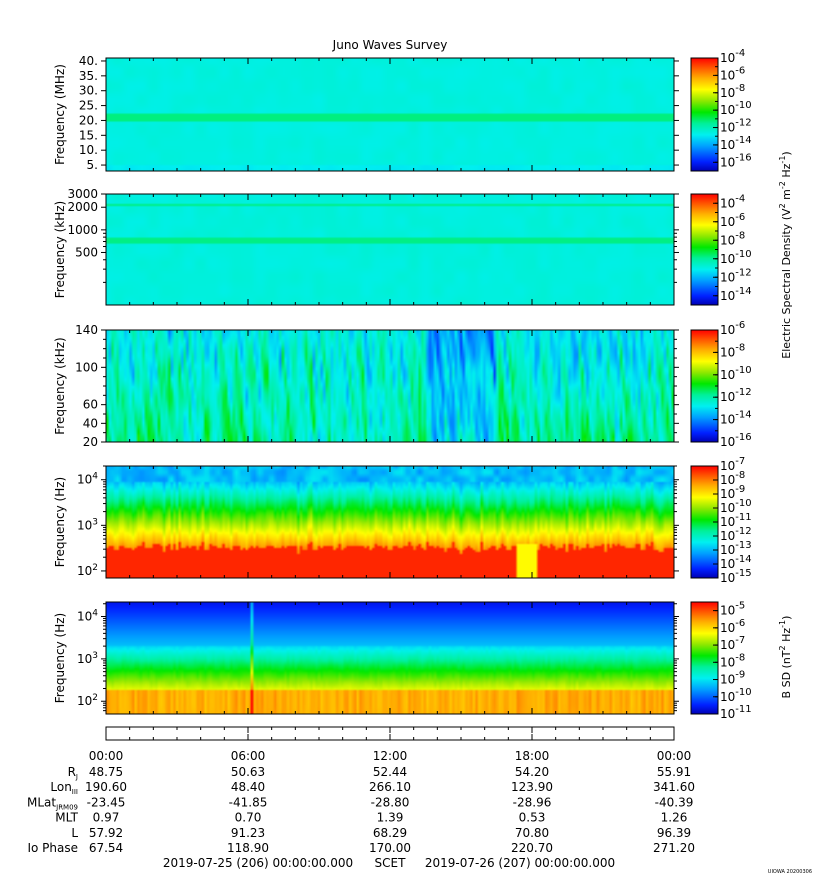  I want to click on y-tick-label: 2000, so click(82, 207).